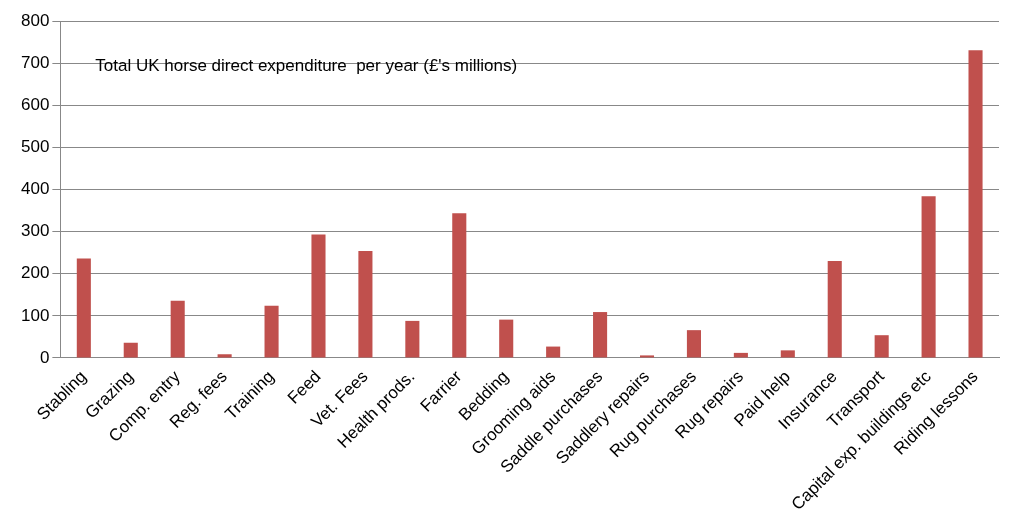 This screenshot has height=526, width=1019. Describe the element at coordinates (306, 65) in the screenshot. I see `text: Total UK horse direct expenditure per year (£'s millions)` at that location.